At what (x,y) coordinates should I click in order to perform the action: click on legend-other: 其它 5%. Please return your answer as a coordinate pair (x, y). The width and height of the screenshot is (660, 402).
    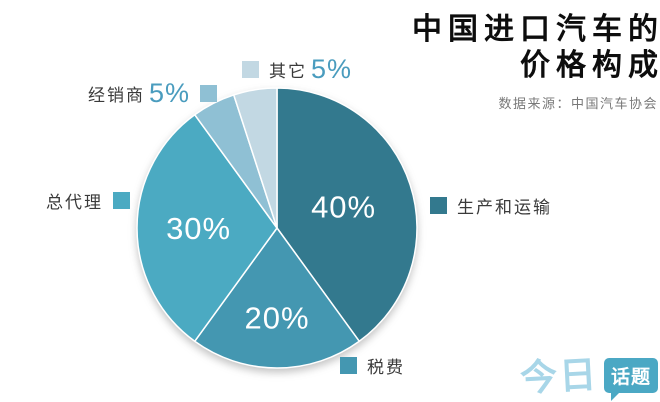
    Looking at the image, I should click on (297, 69).